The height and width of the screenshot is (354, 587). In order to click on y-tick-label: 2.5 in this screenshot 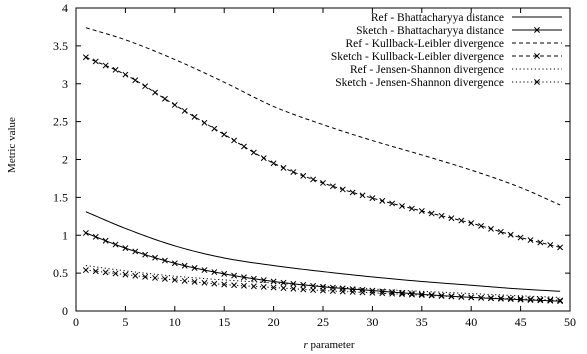, I will do `click(60, 122)`.